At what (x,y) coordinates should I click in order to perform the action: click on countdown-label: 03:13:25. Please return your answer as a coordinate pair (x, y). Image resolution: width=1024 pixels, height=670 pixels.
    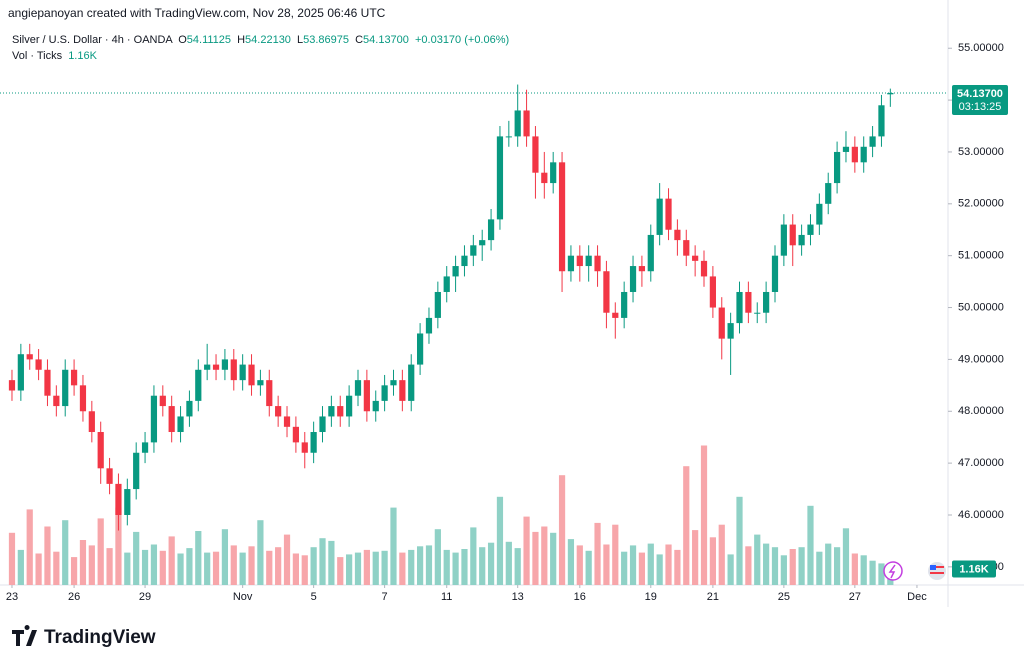
    Looking at the image, I should click on (980, 107).